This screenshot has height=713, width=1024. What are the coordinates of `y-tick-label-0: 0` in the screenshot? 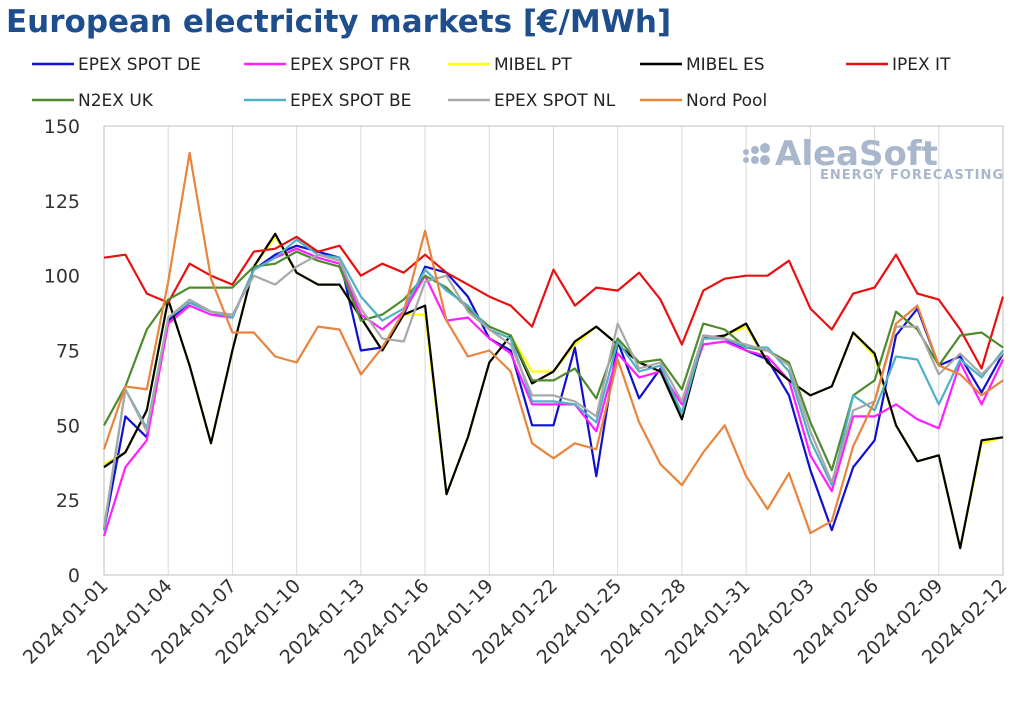 It's located at (74, 576).